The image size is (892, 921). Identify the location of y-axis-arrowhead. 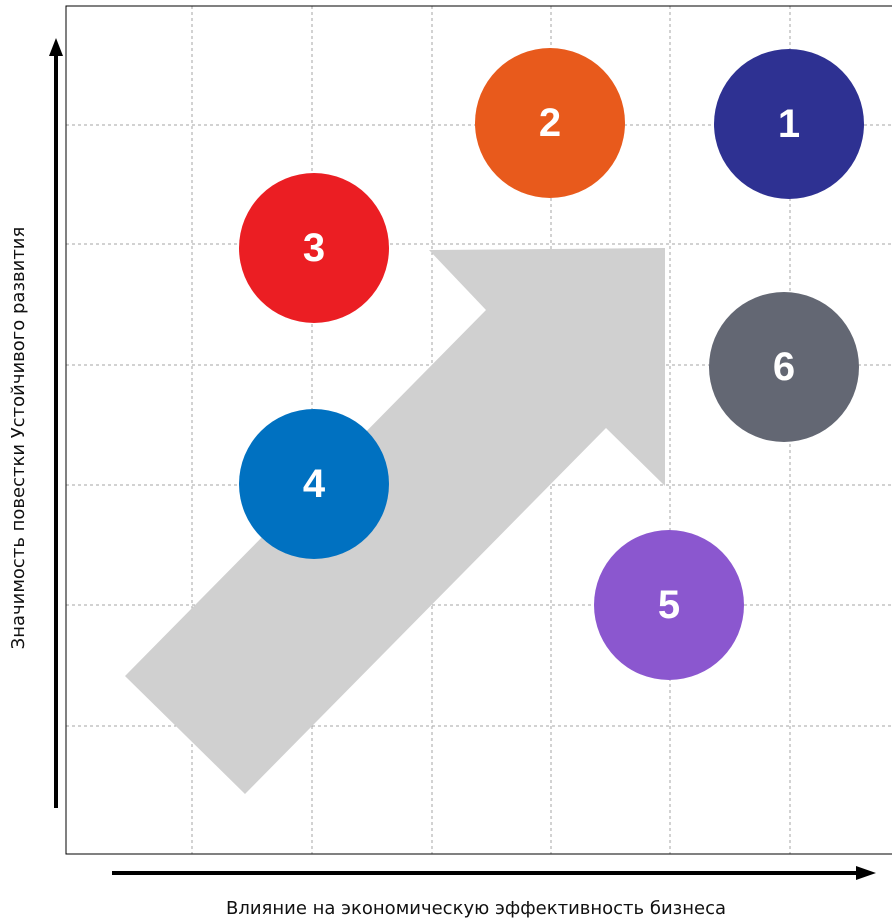
(56, 47).